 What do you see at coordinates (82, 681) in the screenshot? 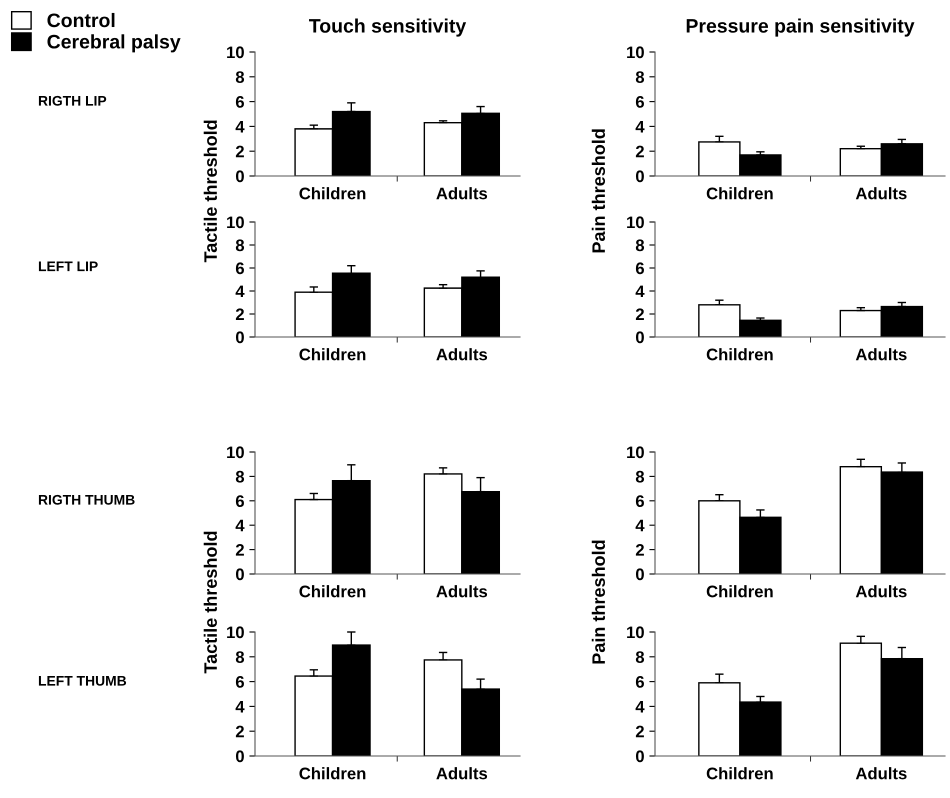
I see `text: LEFT THUMB` at bounding box center [82, 681].